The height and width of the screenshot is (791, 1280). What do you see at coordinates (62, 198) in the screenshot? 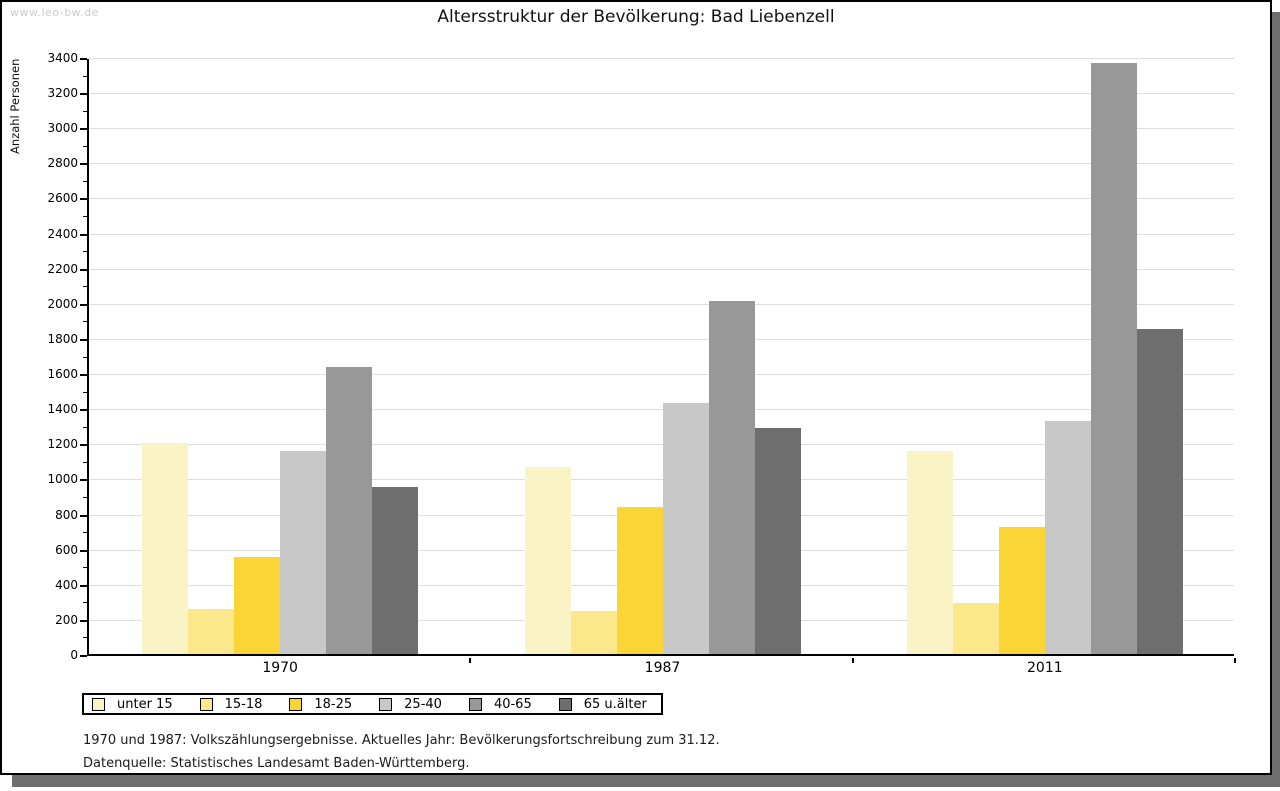
I see `y-tick-label: 2600` at bounding box center [62, 198].